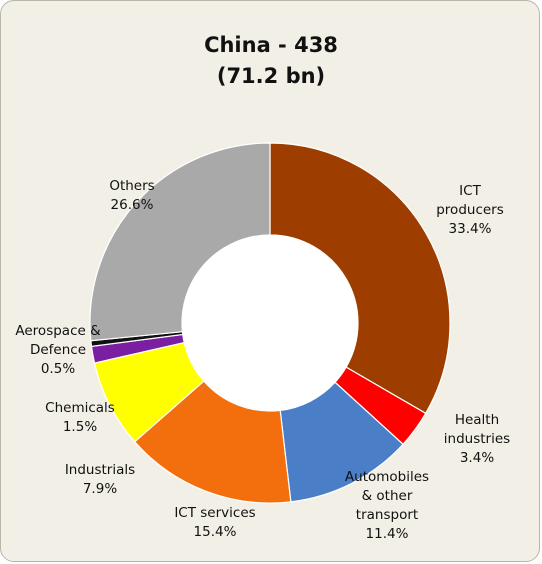 The image size is (542, 564). Describe the element at coordinates (58, 340) in the screenshot. I see `slice-label-name: Aerospace & Defence` at that location.